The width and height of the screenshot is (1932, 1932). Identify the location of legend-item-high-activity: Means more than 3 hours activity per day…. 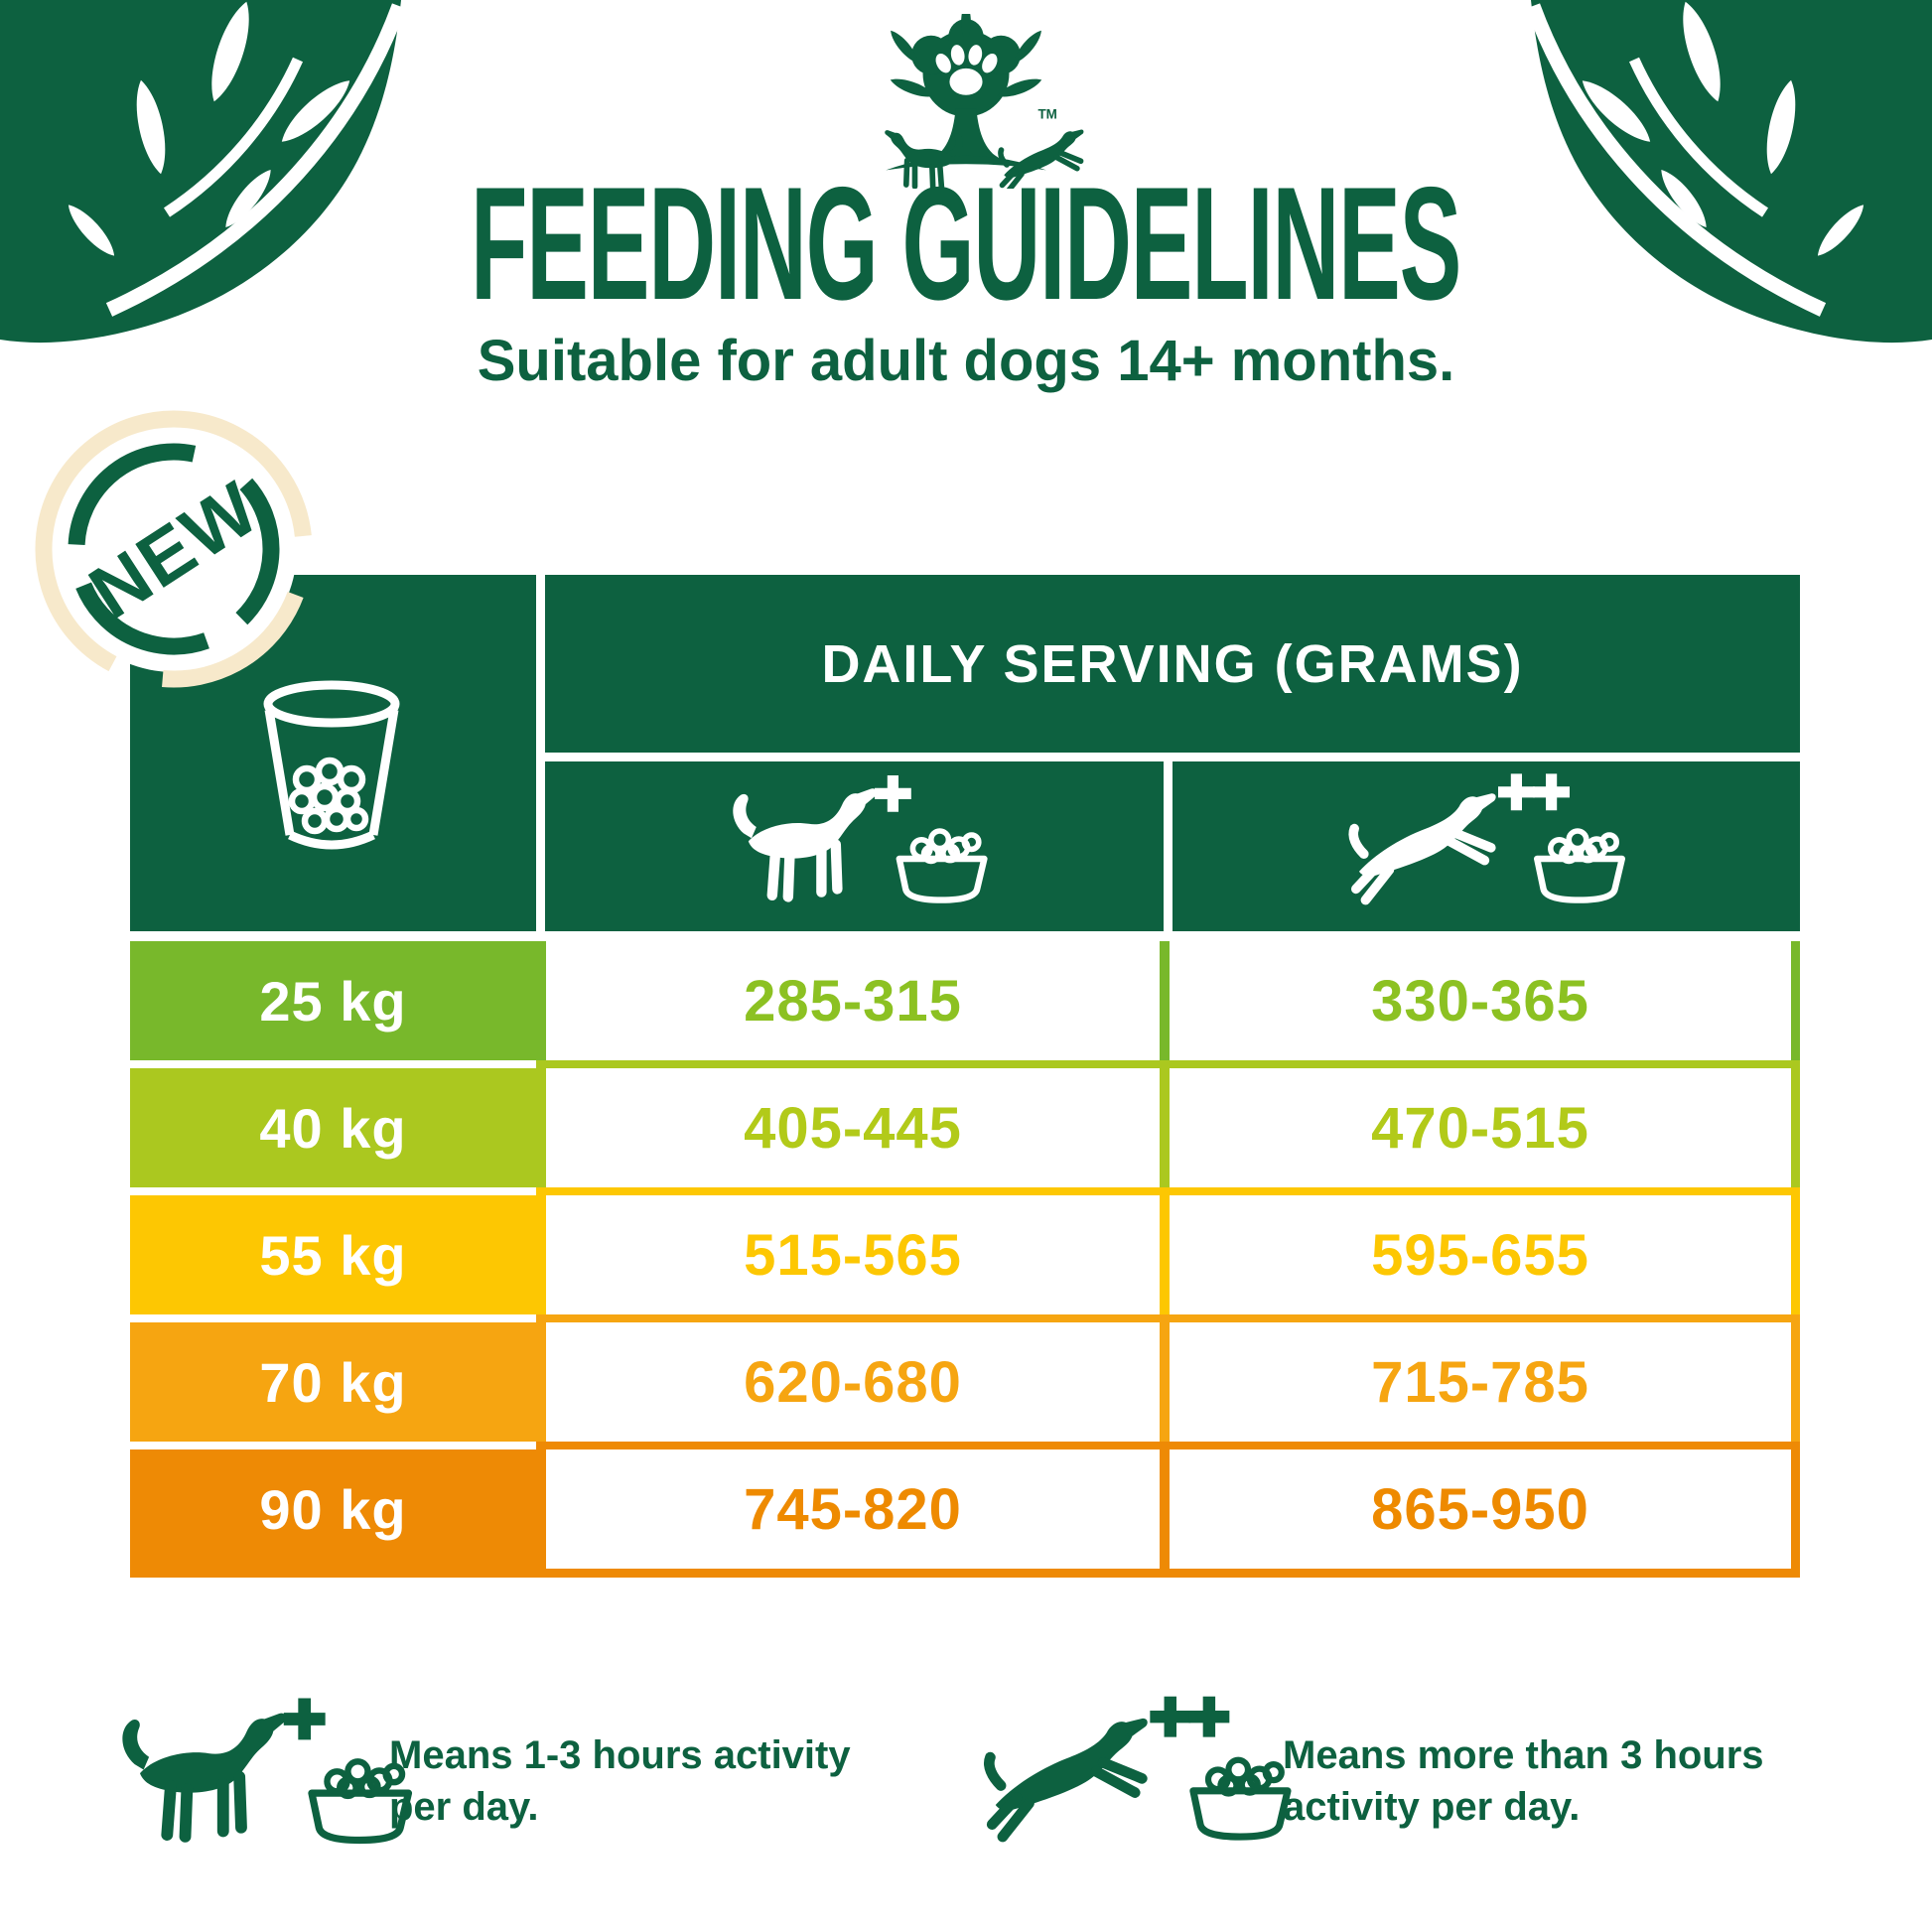
(1523, 1781).